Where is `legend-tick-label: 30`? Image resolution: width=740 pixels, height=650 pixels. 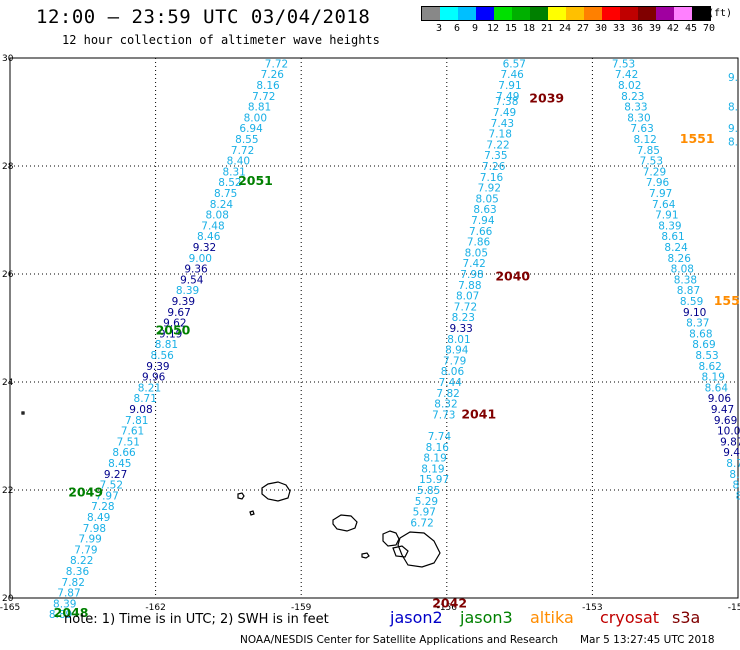
legend-tick-label: 30 is located at coordinates (601, 28).